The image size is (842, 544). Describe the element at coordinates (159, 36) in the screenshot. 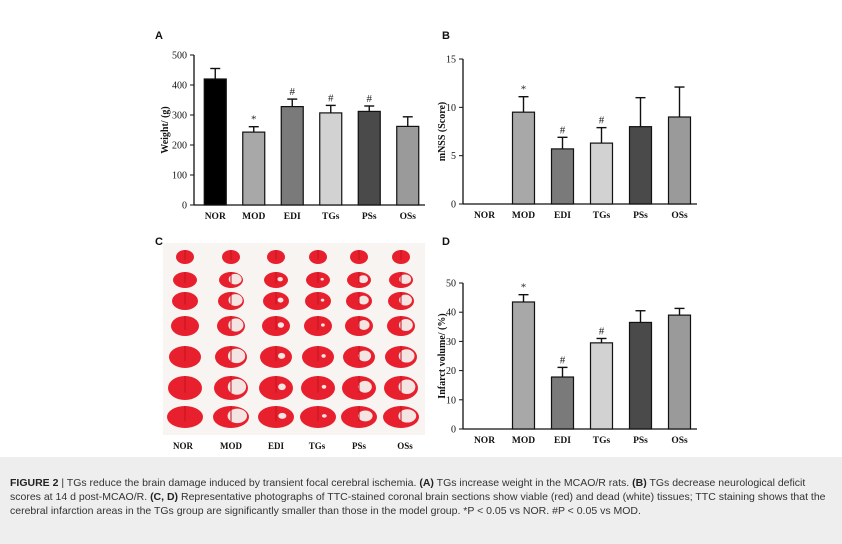

I see `panel-a-letter: A` at that location.